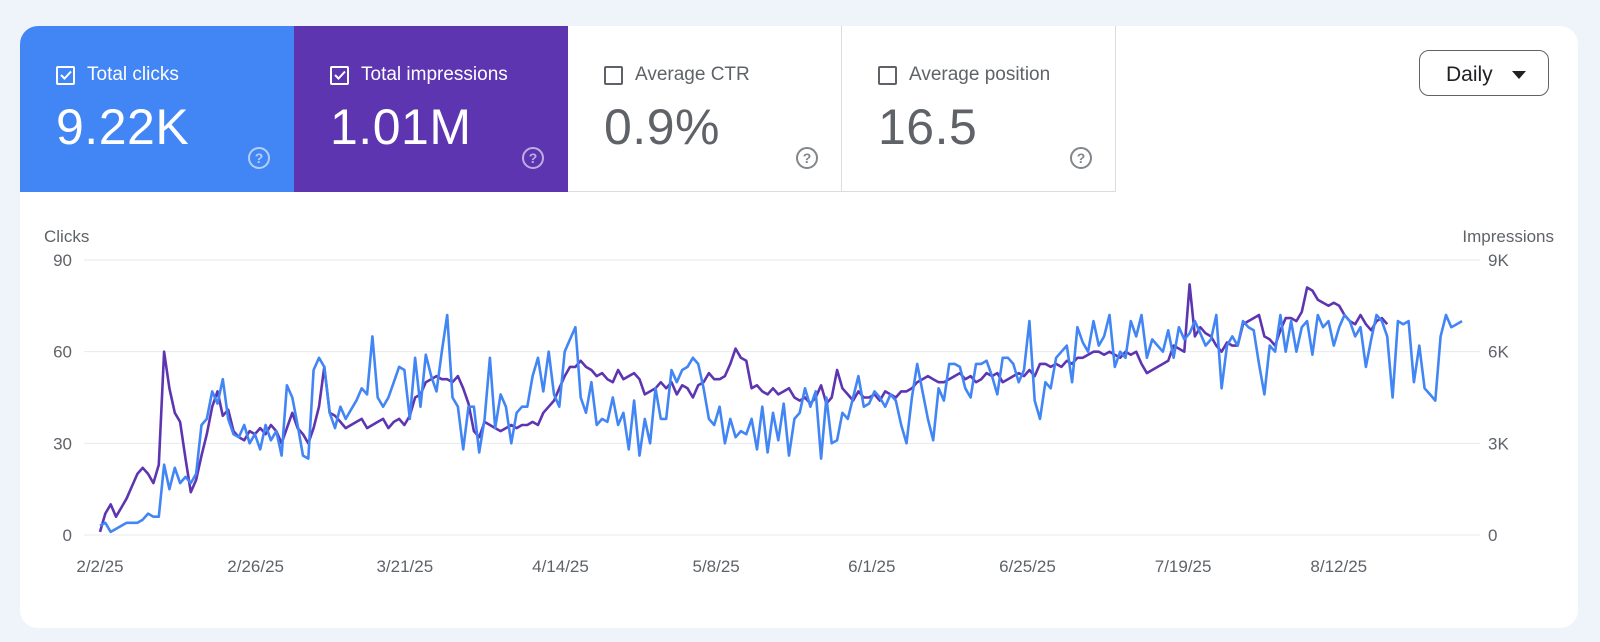 This screenshot has width=1600, height=642. Describe the element at coordinates (1183, 566) in the screenshot. I see `x-axis-tick: 7/19/25` at that location.